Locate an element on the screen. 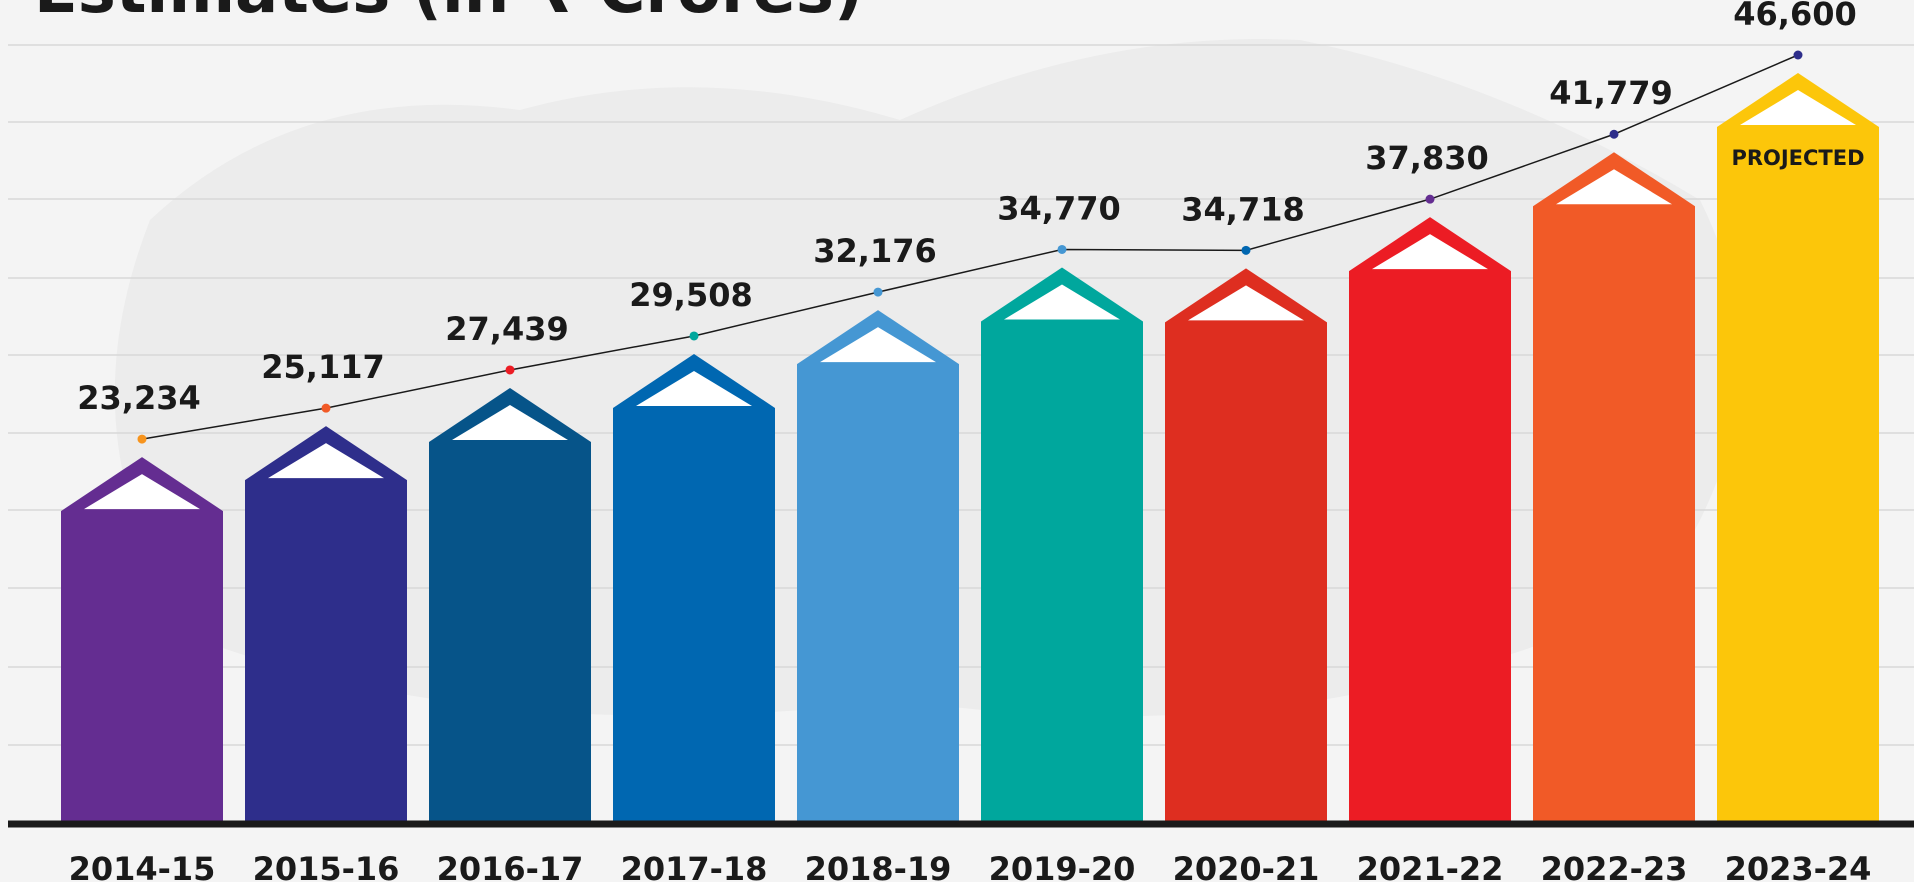 The height and width of the screenshot is (882, 1914). x-tick-label: 2021-22 is located at coordinates (1430, 866).